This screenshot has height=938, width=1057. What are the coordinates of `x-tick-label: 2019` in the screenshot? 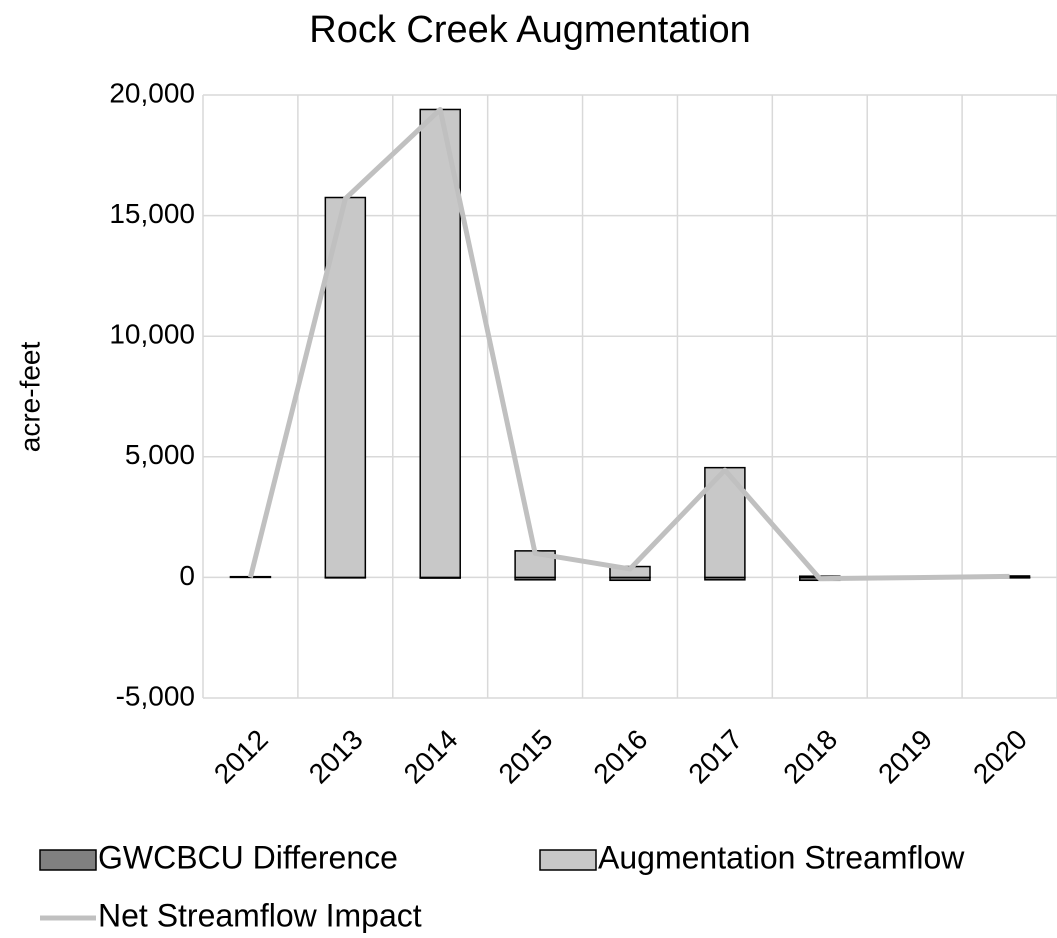 It's located at (905, 757).